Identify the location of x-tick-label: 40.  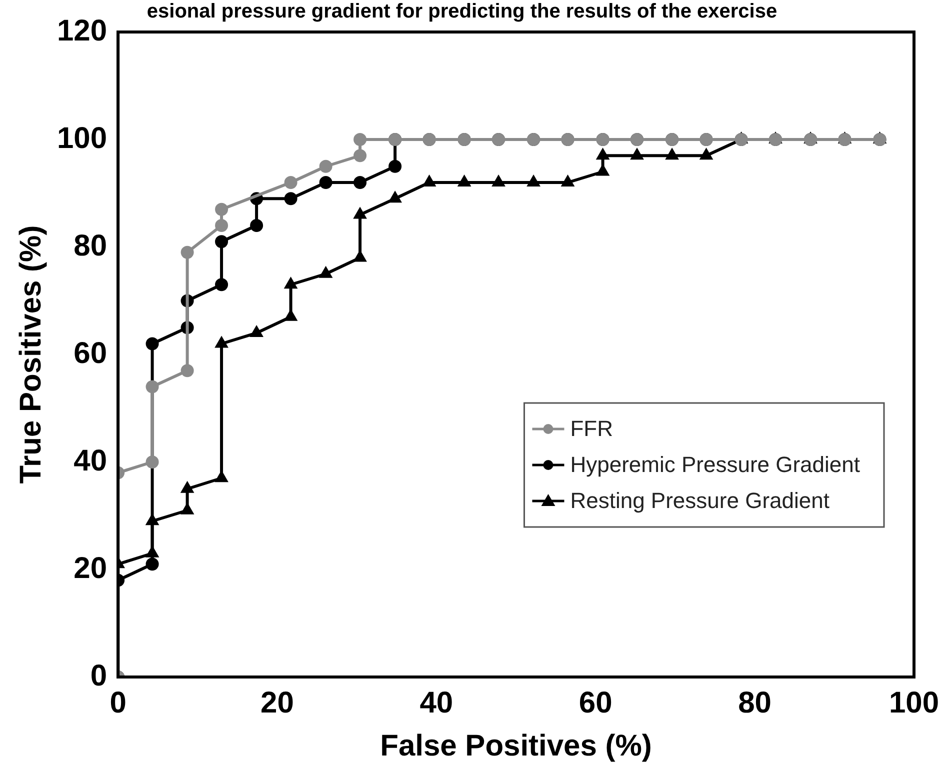
(437, 703).